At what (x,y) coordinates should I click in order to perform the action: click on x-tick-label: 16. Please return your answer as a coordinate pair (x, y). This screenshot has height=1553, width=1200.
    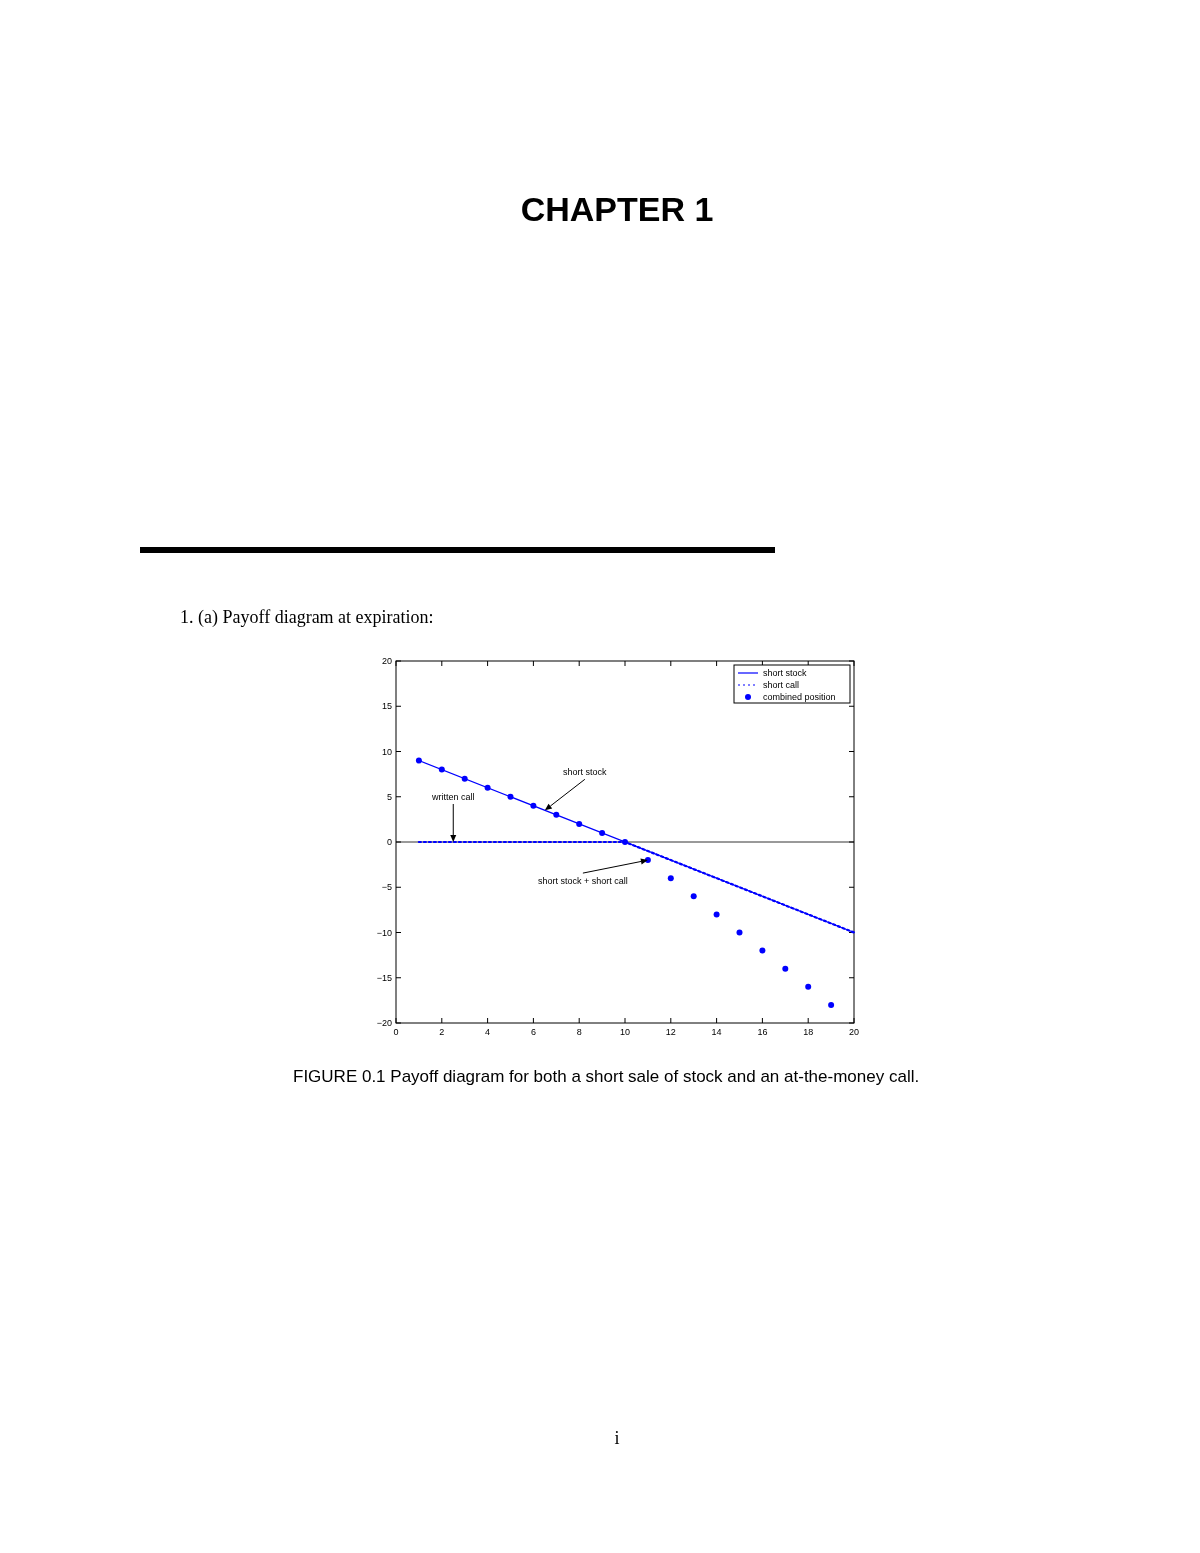
    Looking at the image, I should click on (762, 1032).